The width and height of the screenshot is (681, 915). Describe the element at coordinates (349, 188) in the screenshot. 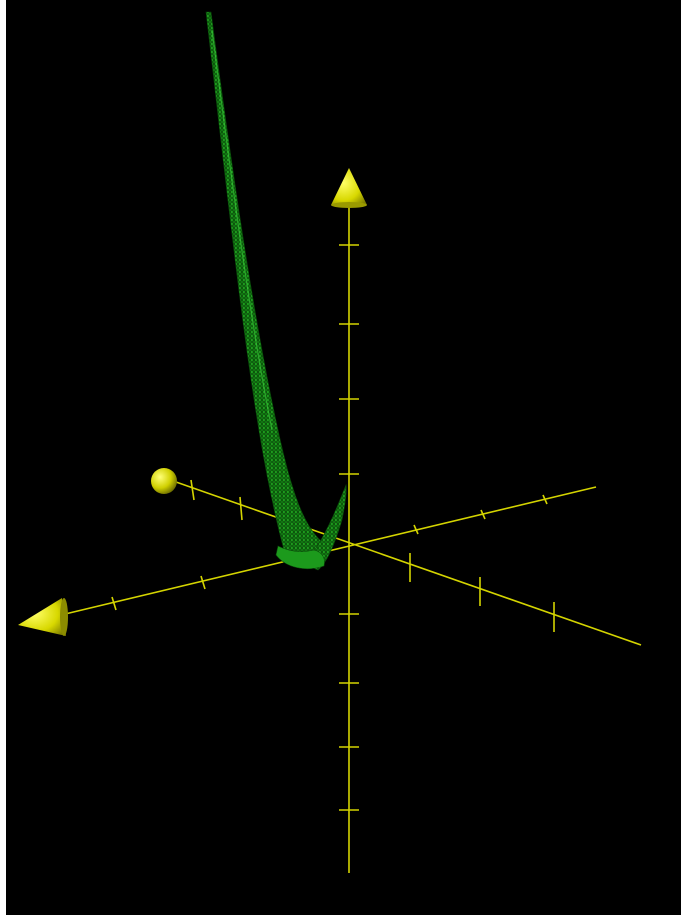

I see `z-axis-cone-icon` at that location.